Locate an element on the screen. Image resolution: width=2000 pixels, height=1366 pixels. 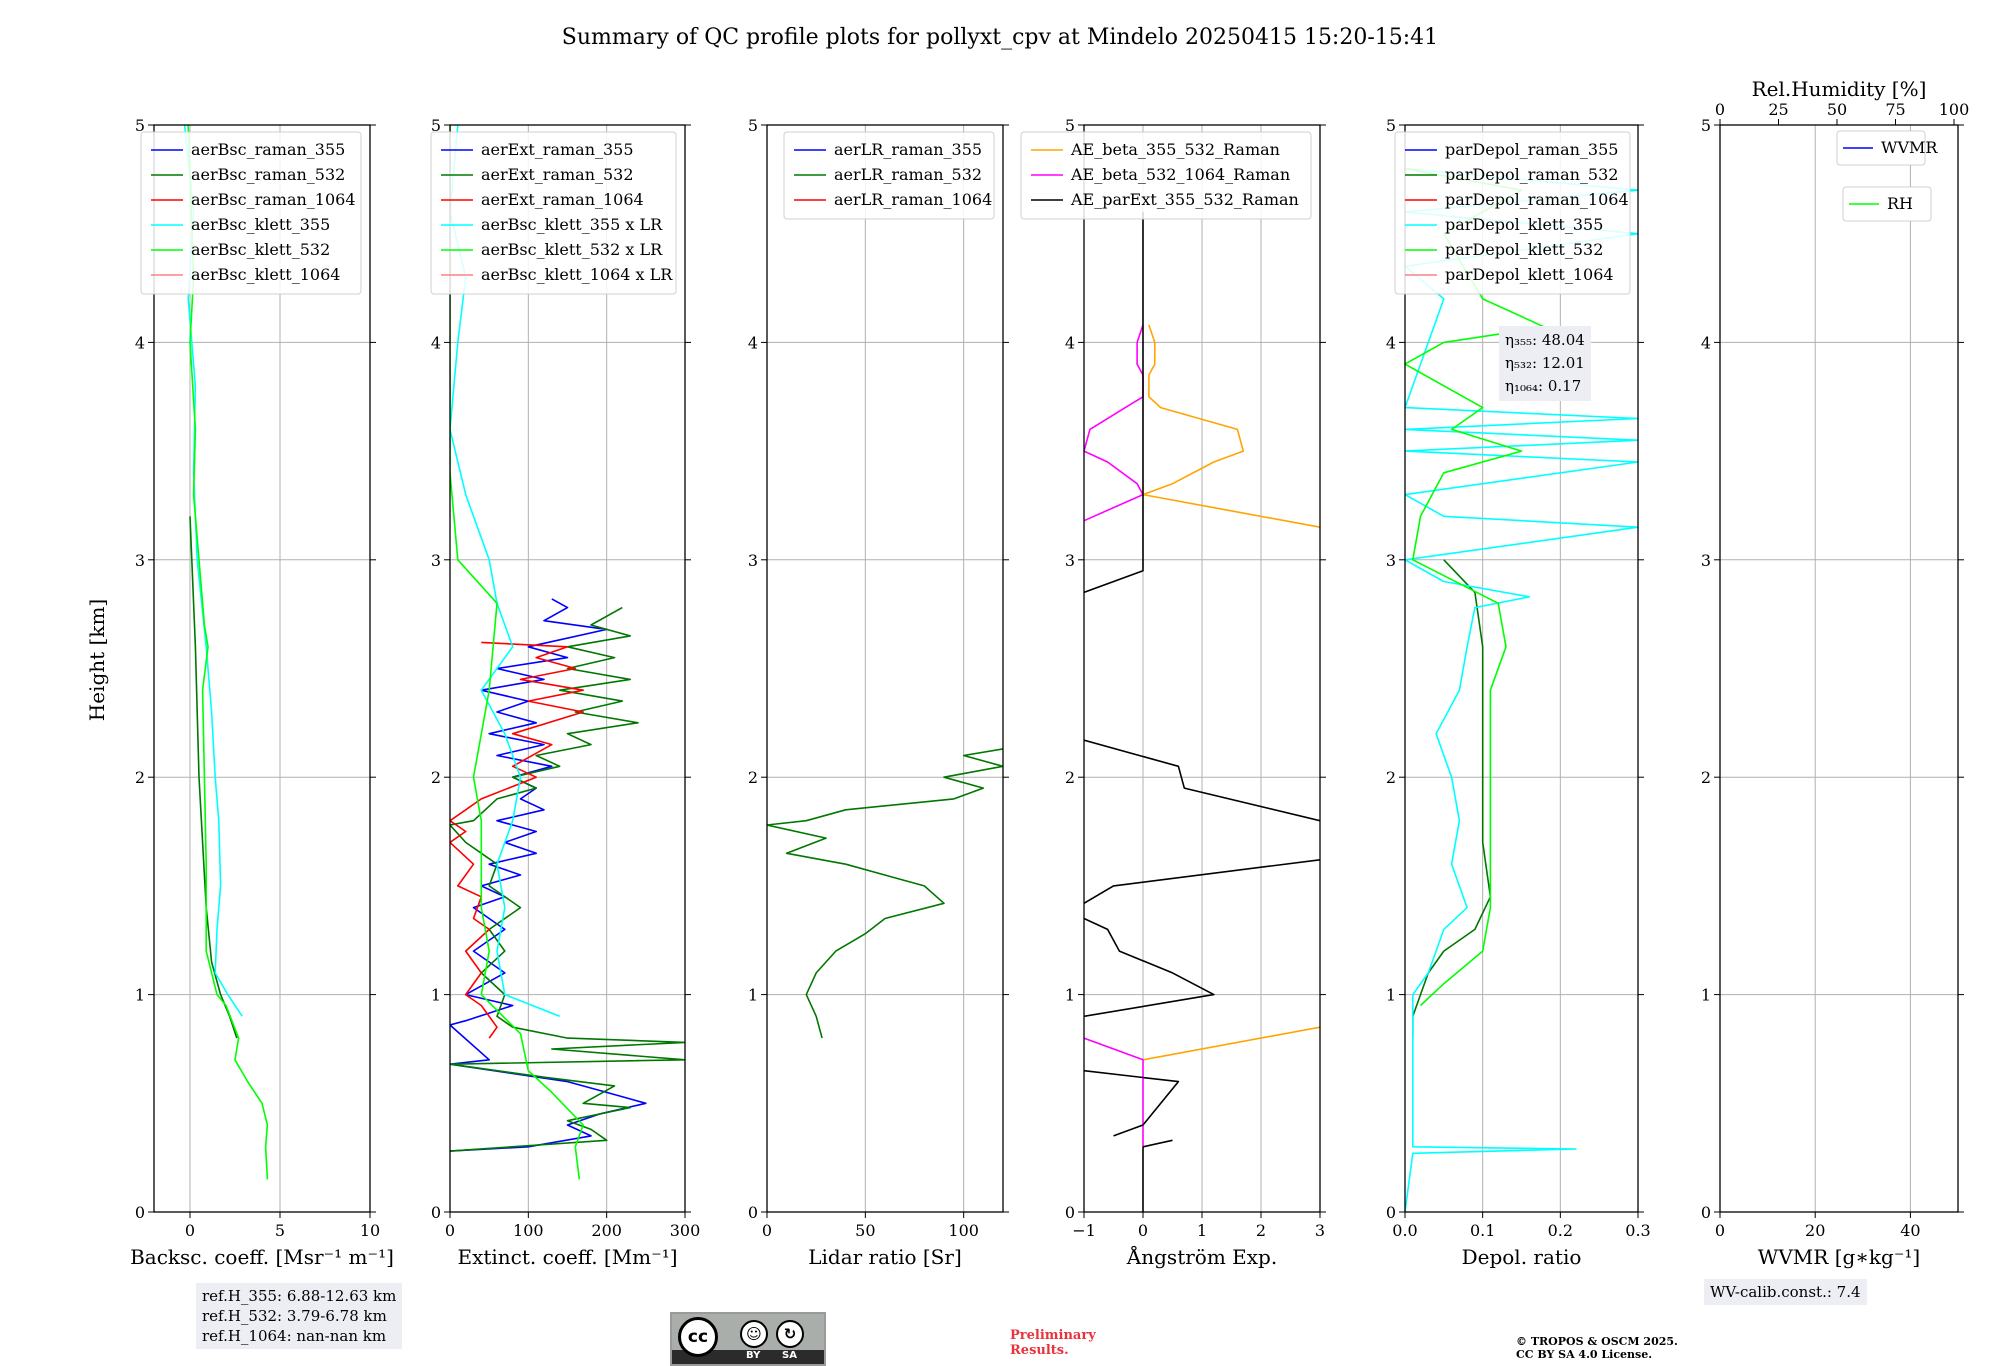
cc-license-badge: cc ☺ ↻ BY SA is located at coordinates (748, 1339).